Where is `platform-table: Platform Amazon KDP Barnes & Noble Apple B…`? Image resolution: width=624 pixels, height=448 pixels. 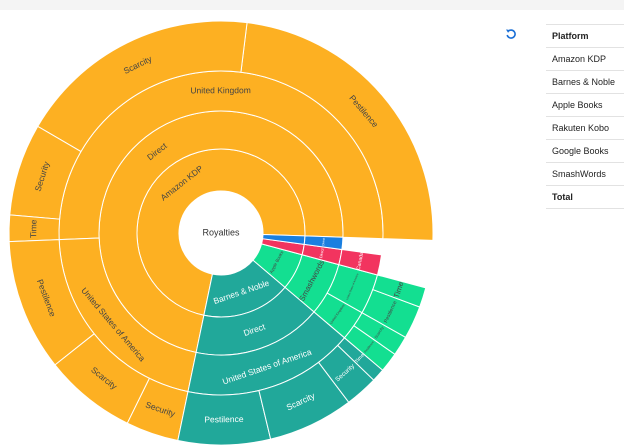
platform-table: Platform Amazon KDP Barnes & Noble Apple B… is located at coordinates (585, 116).